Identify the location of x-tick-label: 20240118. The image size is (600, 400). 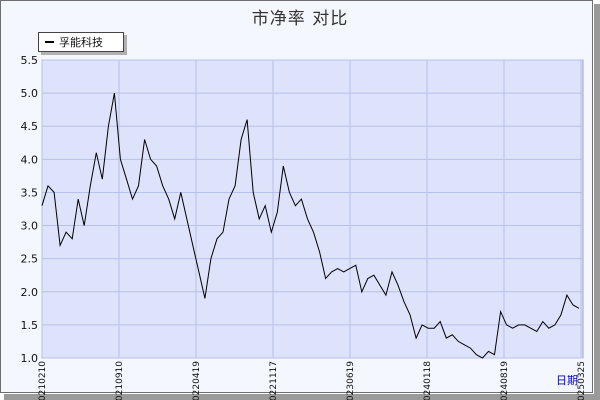
(428, 380).